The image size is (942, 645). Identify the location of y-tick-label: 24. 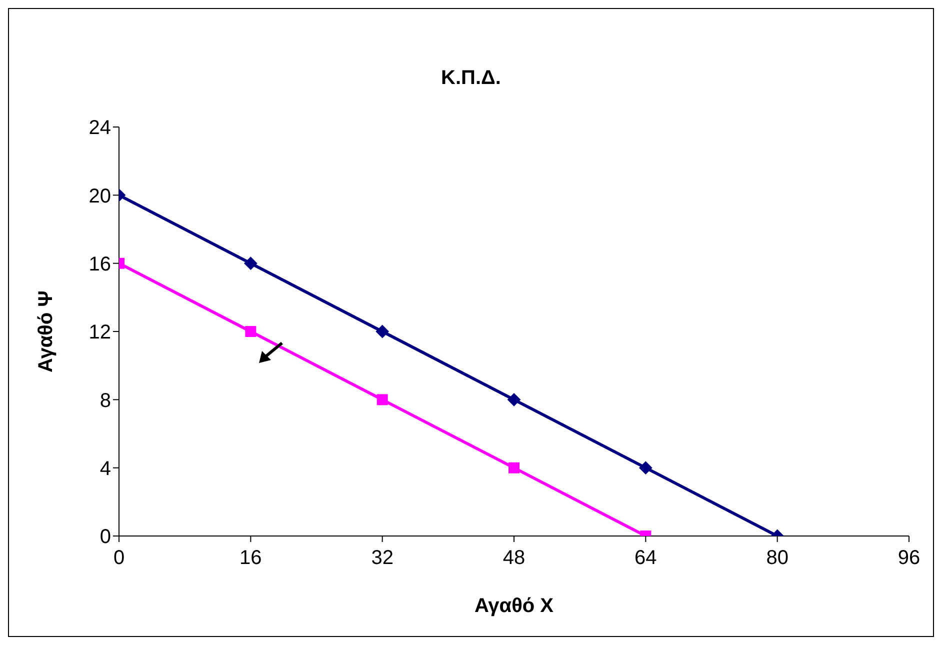
(99, 128).